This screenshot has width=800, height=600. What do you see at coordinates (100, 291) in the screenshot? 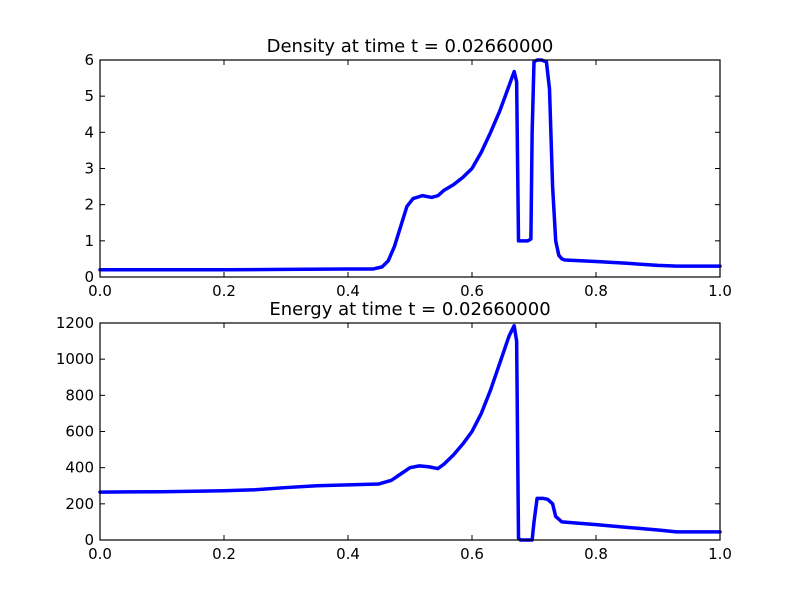
I see `density-x-tick-label: 0.0` at bounding box center [100, 291].